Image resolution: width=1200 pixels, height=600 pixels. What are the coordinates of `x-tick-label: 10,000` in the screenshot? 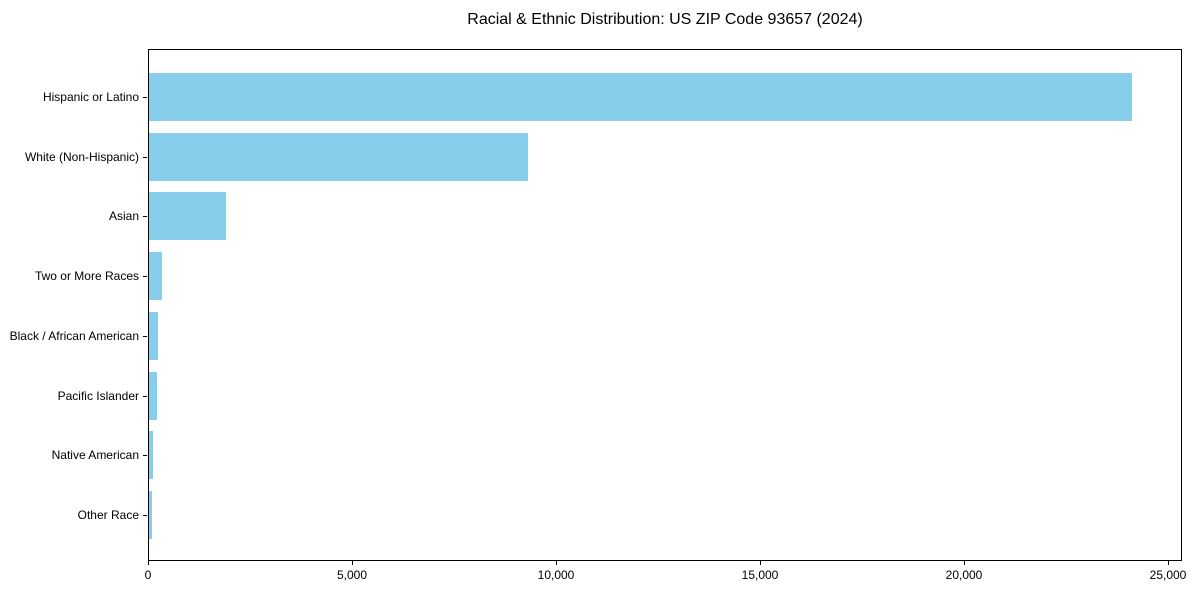 It's located at (556, 575).